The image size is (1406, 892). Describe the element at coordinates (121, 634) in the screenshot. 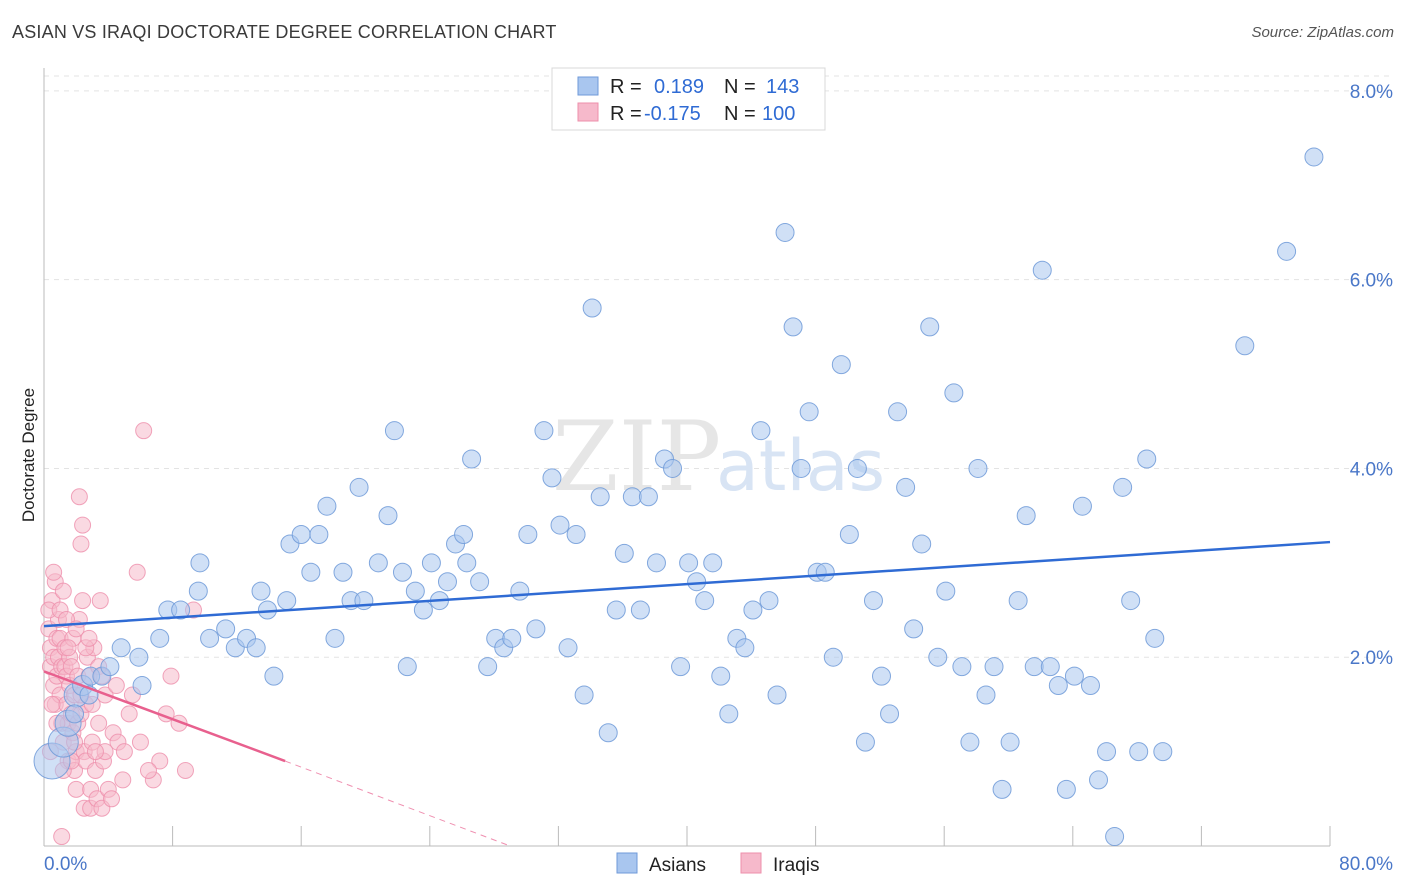

I see `iraqi-points` at that location.